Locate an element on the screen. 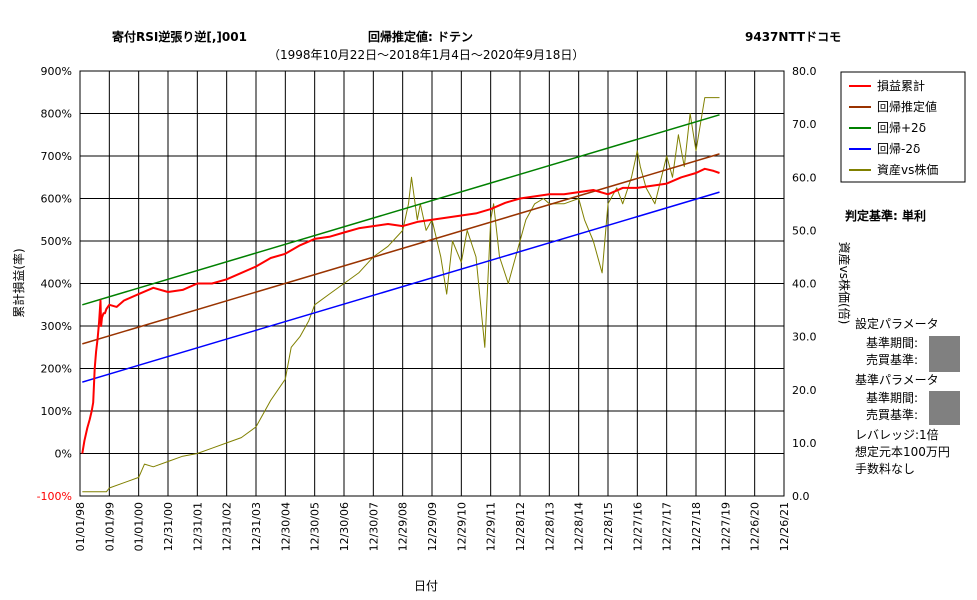  y-right-tick-label: 70.0 is located at coordinates (804, 124).